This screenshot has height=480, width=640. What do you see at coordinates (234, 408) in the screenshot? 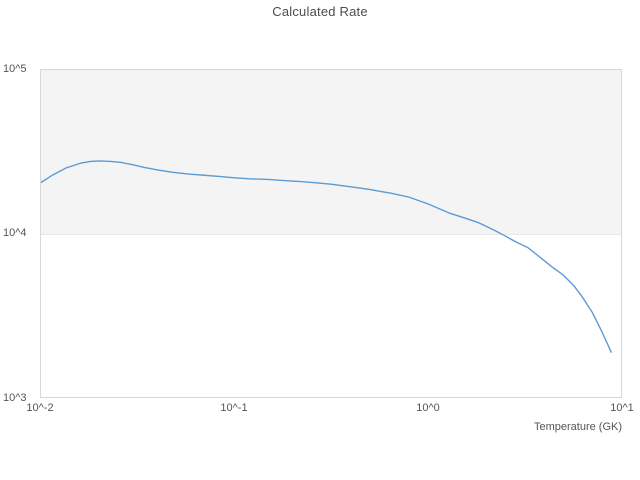
I see `x-tick-label: 10^-1` at bounding box center [234, 408].